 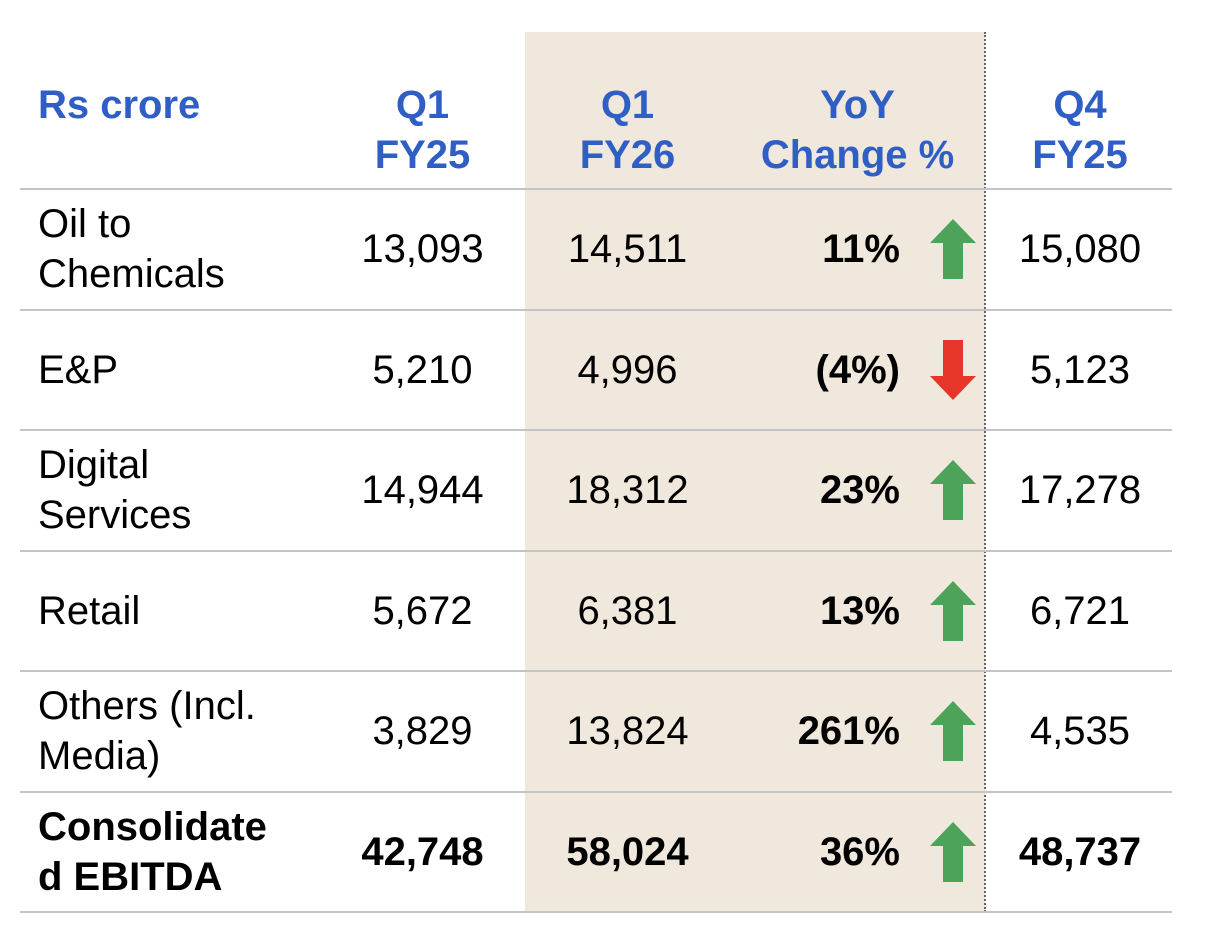 I want to click on cell-q4-fy25: 4,535, so click(x=1080, y=731).